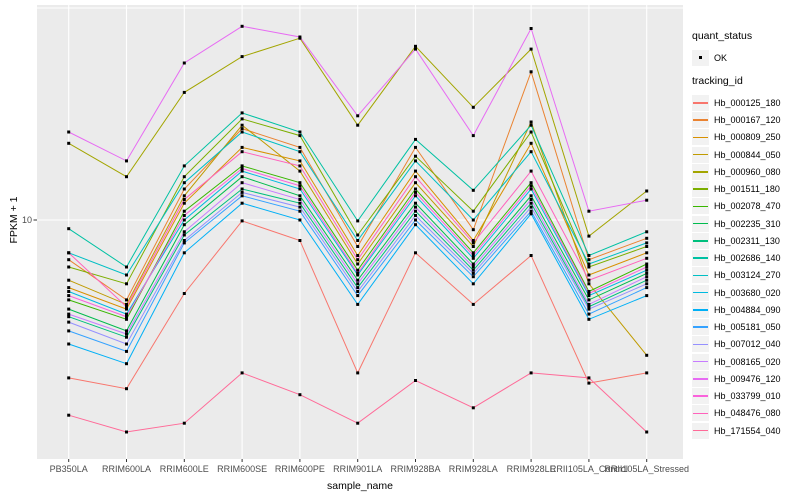  I want to click on legend-item: Hb_005181_050, so click(745, 327).